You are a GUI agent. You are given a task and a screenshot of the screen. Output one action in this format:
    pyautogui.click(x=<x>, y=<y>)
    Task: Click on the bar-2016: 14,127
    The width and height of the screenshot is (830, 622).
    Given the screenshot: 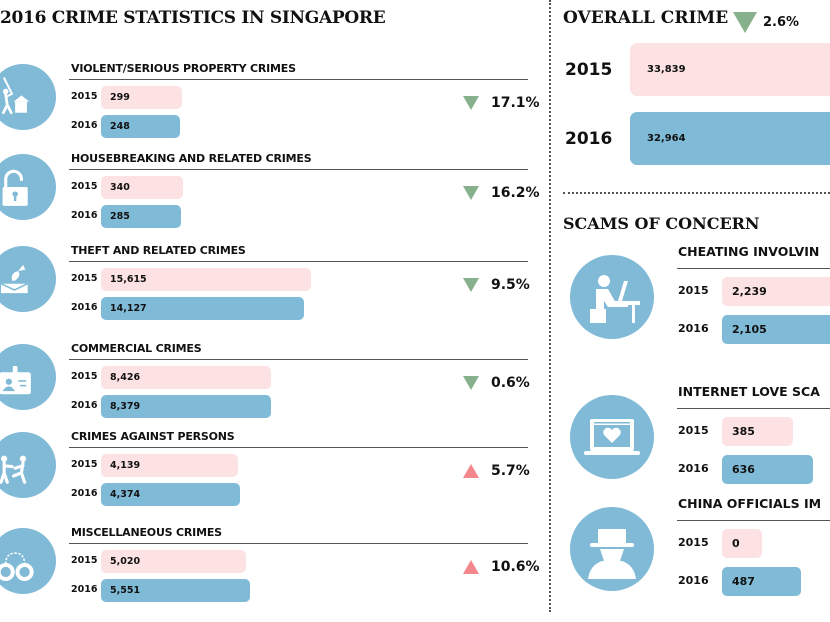 What is the action you would take?
    pyautogui.click(x=202, y=308)
    